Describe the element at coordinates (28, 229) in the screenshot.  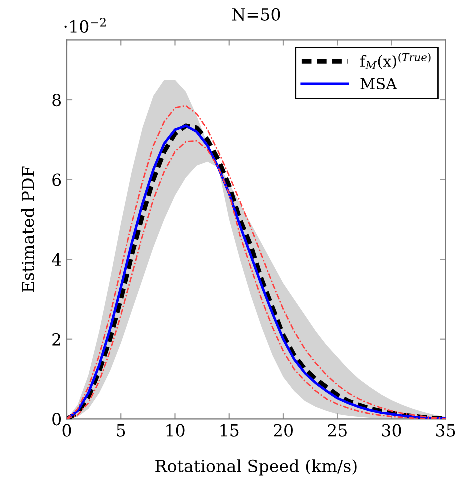
I see `y-axis-title: Estimated PDF` at that location.